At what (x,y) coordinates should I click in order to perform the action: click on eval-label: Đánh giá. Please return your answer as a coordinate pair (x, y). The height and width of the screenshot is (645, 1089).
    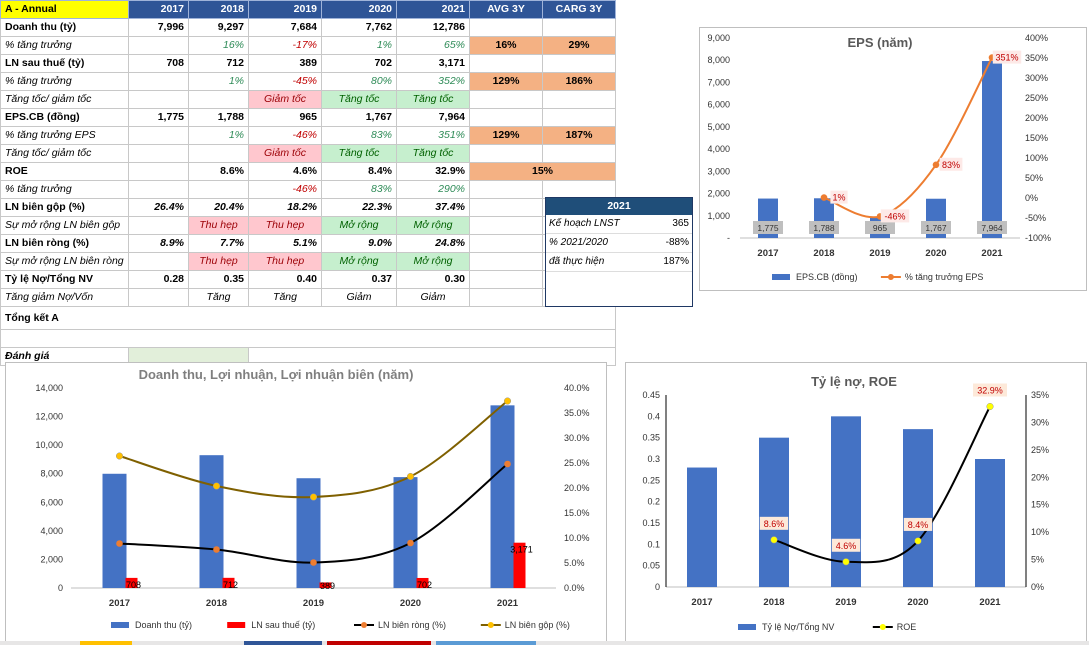
    Looking at the image, I should click on (64, 356).